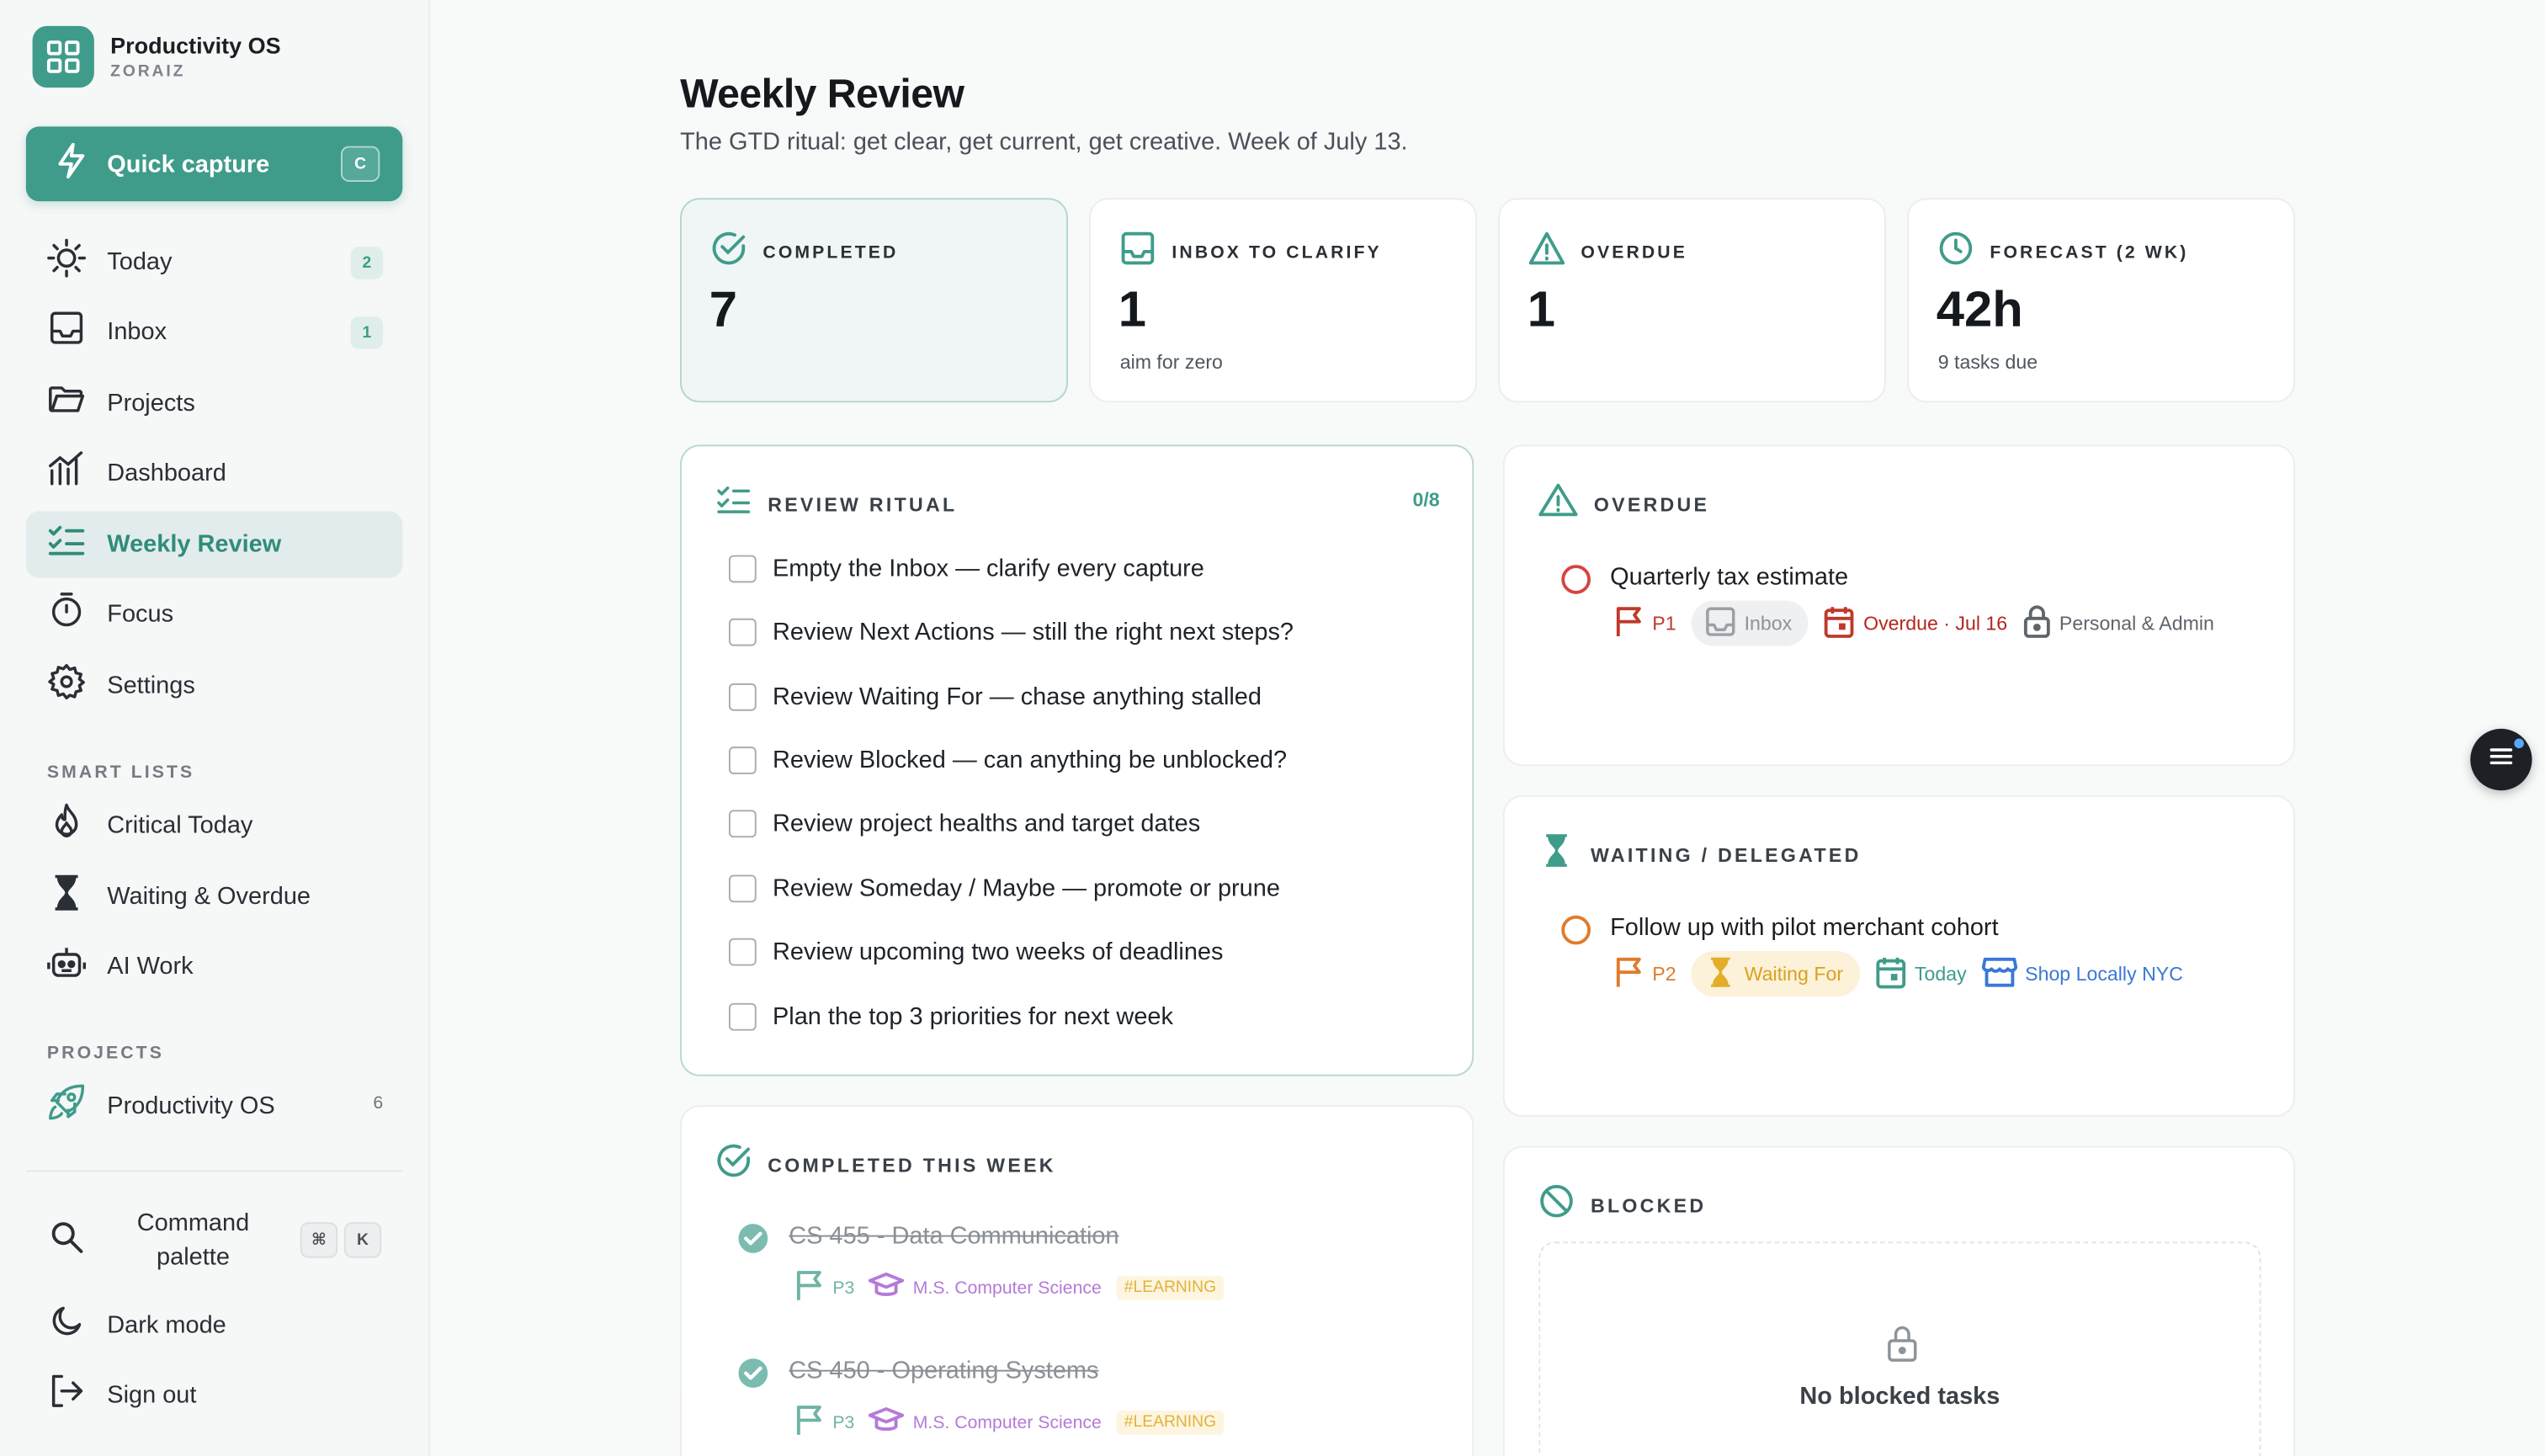  What do you see at coordinates (319, 1240) in the screenshot?
I see `command-key: ⌘` at bounding box center [319, 1240].